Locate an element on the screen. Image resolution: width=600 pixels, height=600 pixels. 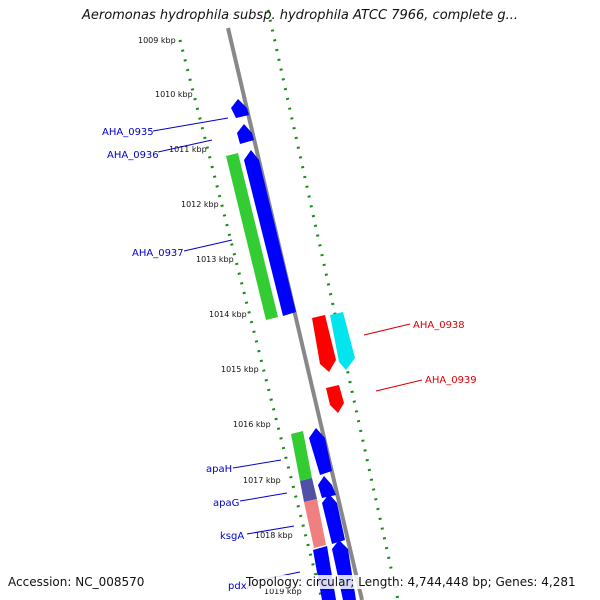
gene-label-aha-0936: AHA_0936 is located at coordinates (133, 155).